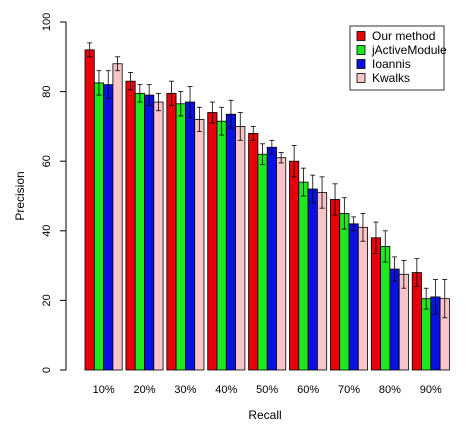 This screenshot has width=474, height=437. What do you see at coordinates (131, 81) in the screenshot?
I see `error-bar-our-method-20pct` at bounding box center [131, 81].